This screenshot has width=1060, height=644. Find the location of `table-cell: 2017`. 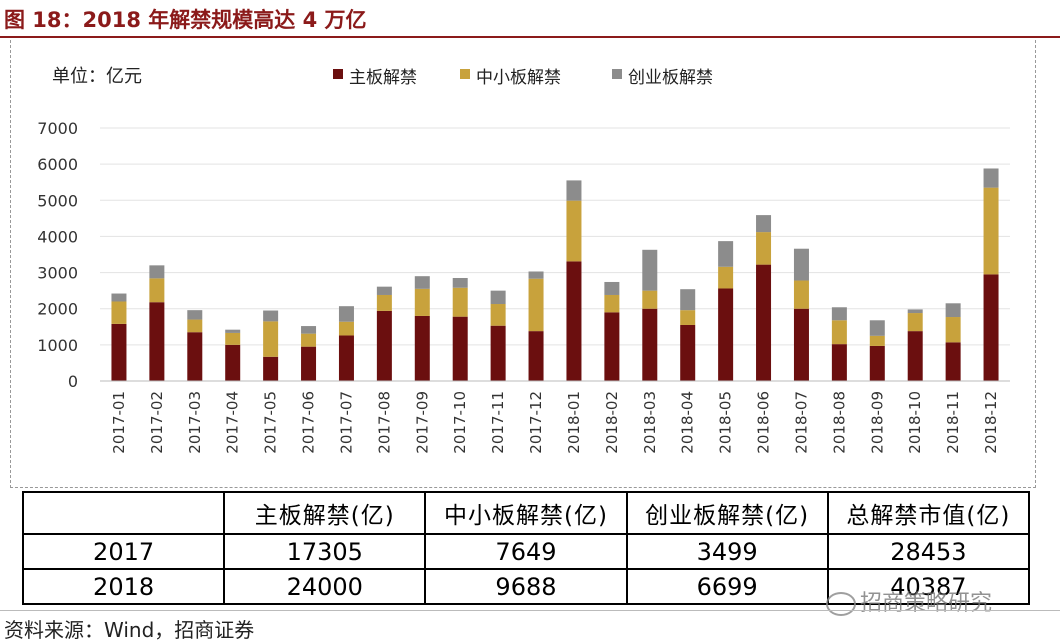

table-cell: 2017 is located at coordinates (123, 551).